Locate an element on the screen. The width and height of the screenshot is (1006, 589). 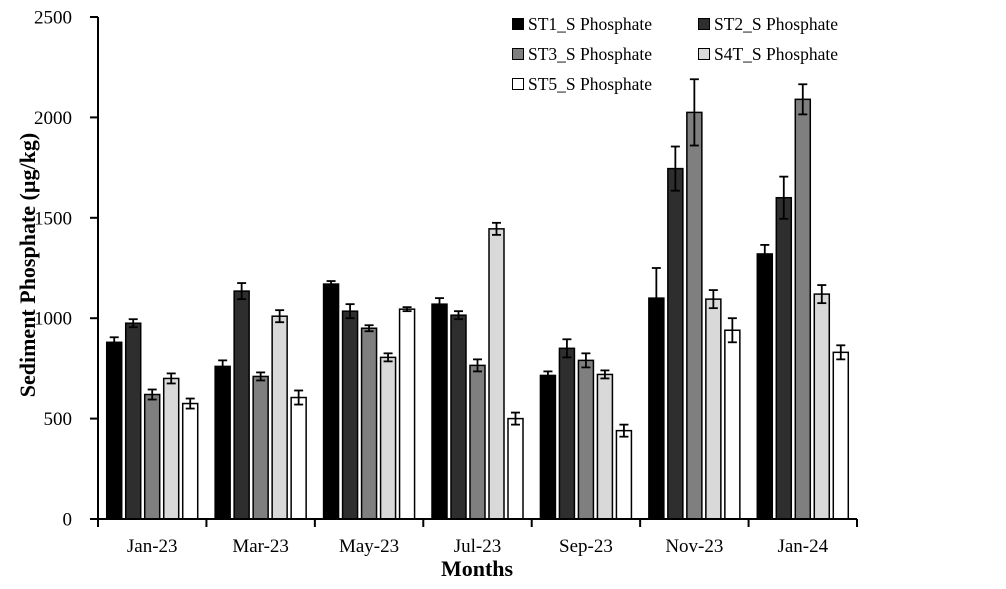
x-category-label: Sep-23 is located at coordinates (586, 546).